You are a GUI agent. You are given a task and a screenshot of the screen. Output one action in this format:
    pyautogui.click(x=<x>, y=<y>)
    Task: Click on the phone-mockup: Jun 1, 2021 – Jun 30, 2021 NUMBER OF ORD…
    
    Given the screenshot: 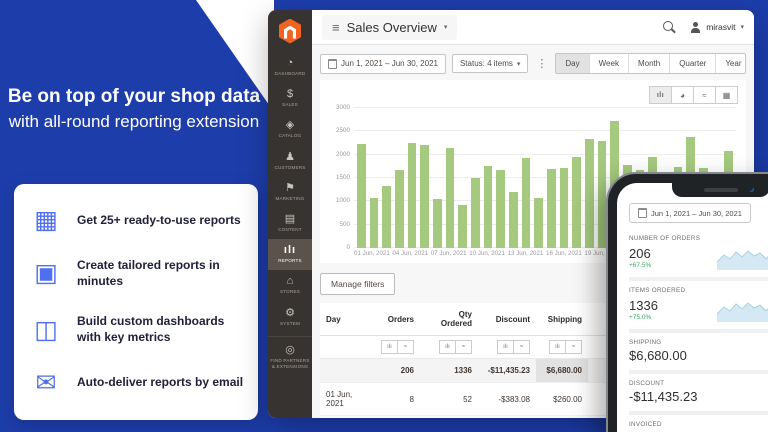 What is the action you would take?
    pyautogui.click(x=687, y=302)
    